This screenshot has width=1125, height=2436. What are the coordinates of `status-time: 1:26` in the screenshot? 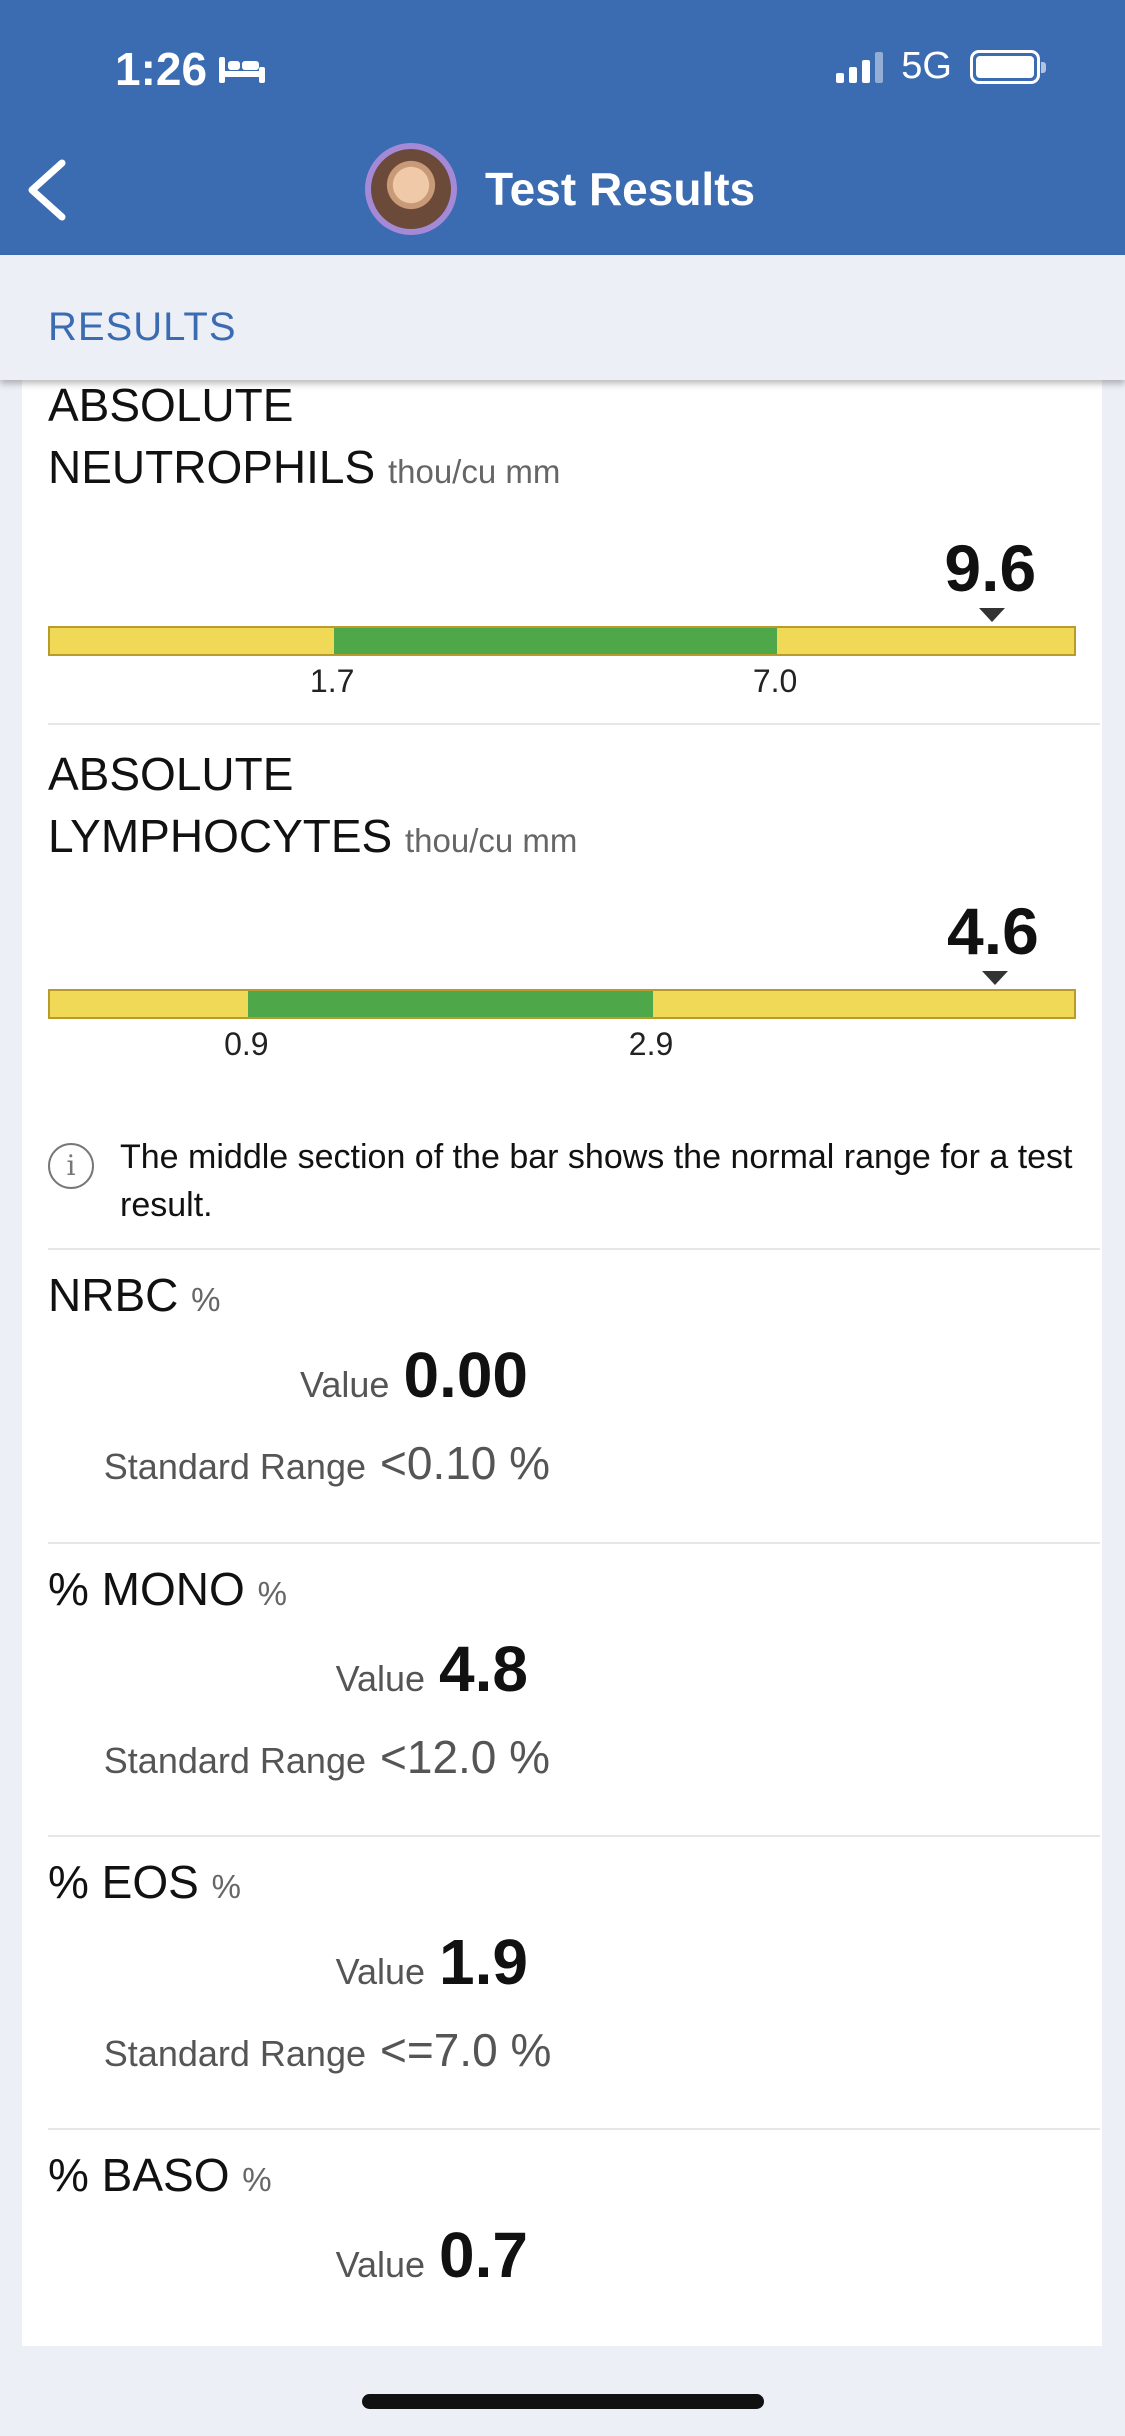 It's located at (191, 69).